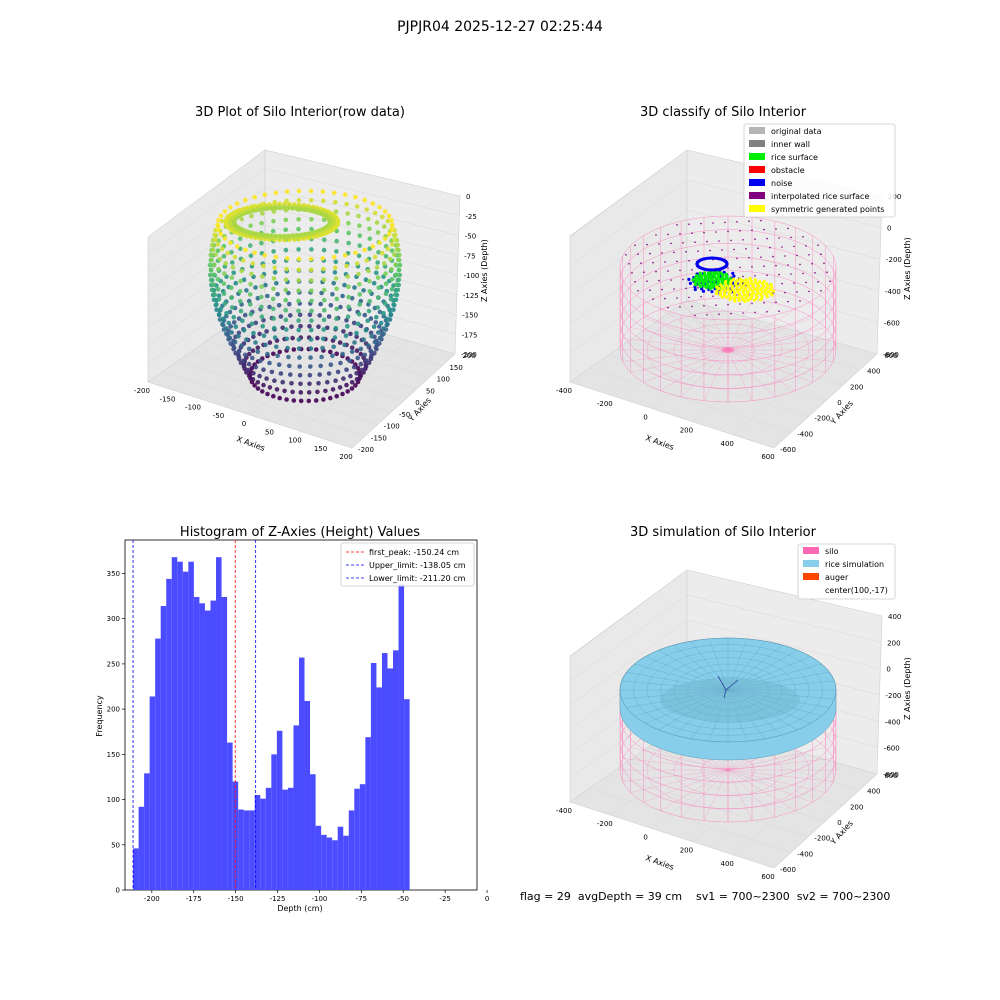  What do you see at coordinates (728, 309) in the screenshot?
I see `silo-ring` at bounding box center [728, 309].